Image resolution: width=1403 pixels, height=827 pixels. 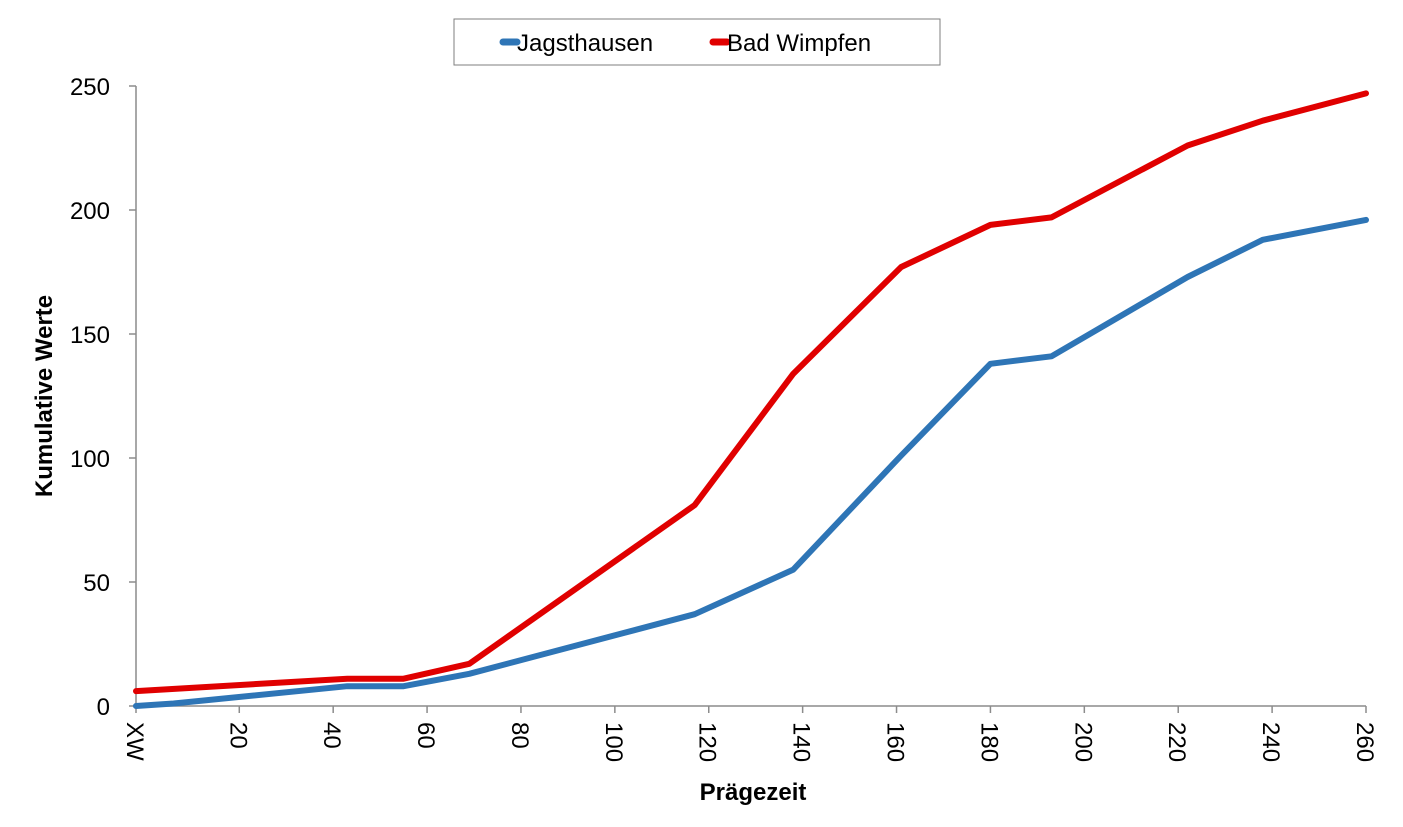 What do you see at coordinates (519, 735) in the screenshot?
I see `x-tick-label: 80` at bounding box center [519, 735].